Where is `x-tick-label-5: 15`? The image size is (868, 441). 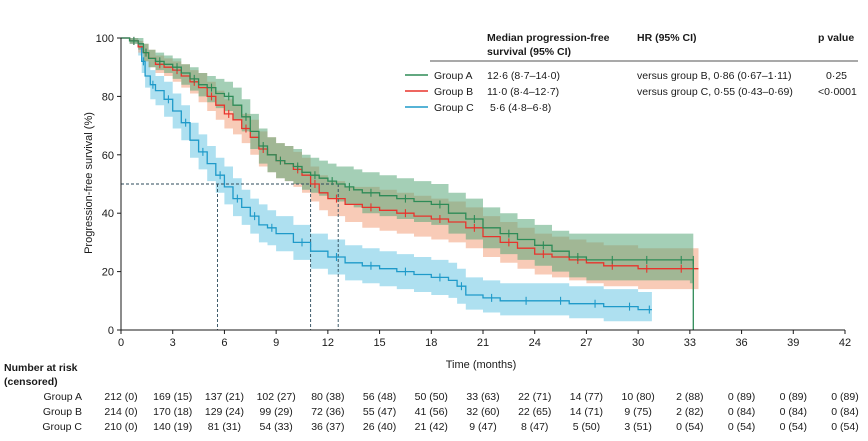 x-tick-label-5: 15 is located at coordinates (379, 343).